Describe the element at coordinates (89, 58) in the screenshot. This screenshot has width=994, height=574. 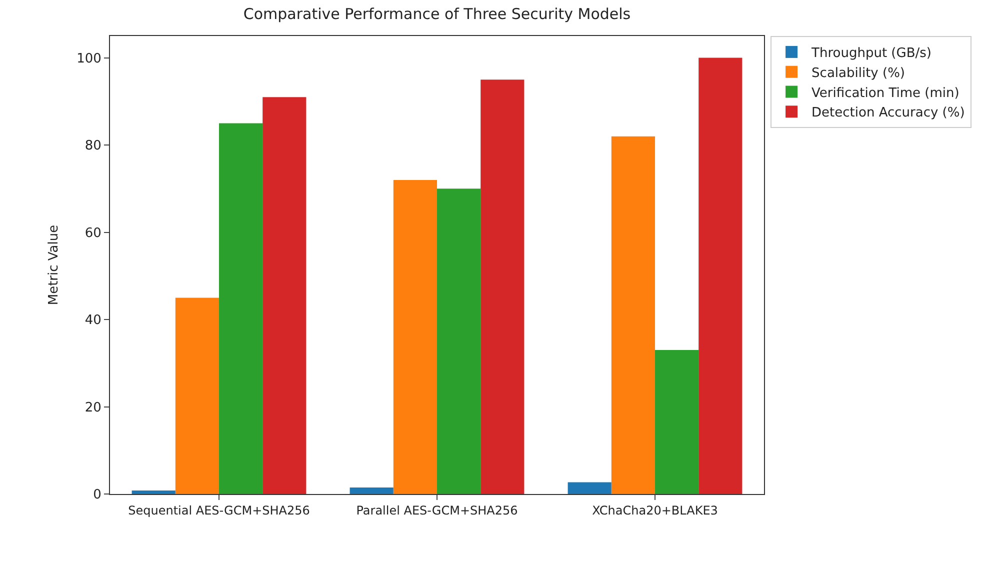
I see `y-tick-label: 100` at that location.